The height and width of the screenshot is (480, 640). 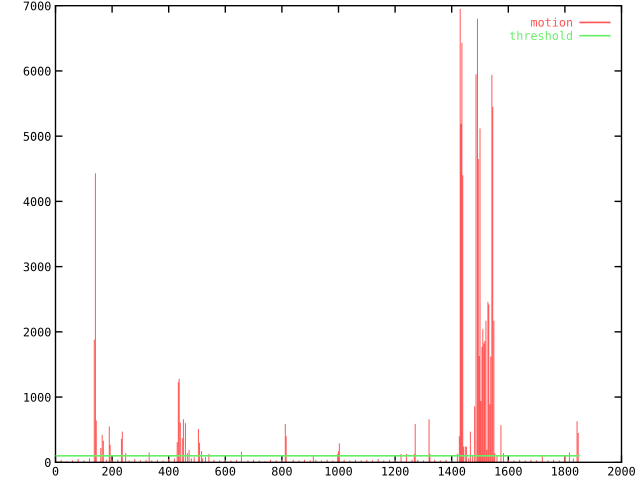 What do you see at coordinates (37, 397) in the screenshot?
I see `y-tick-label: 1000` at bounding box center [37, 397].